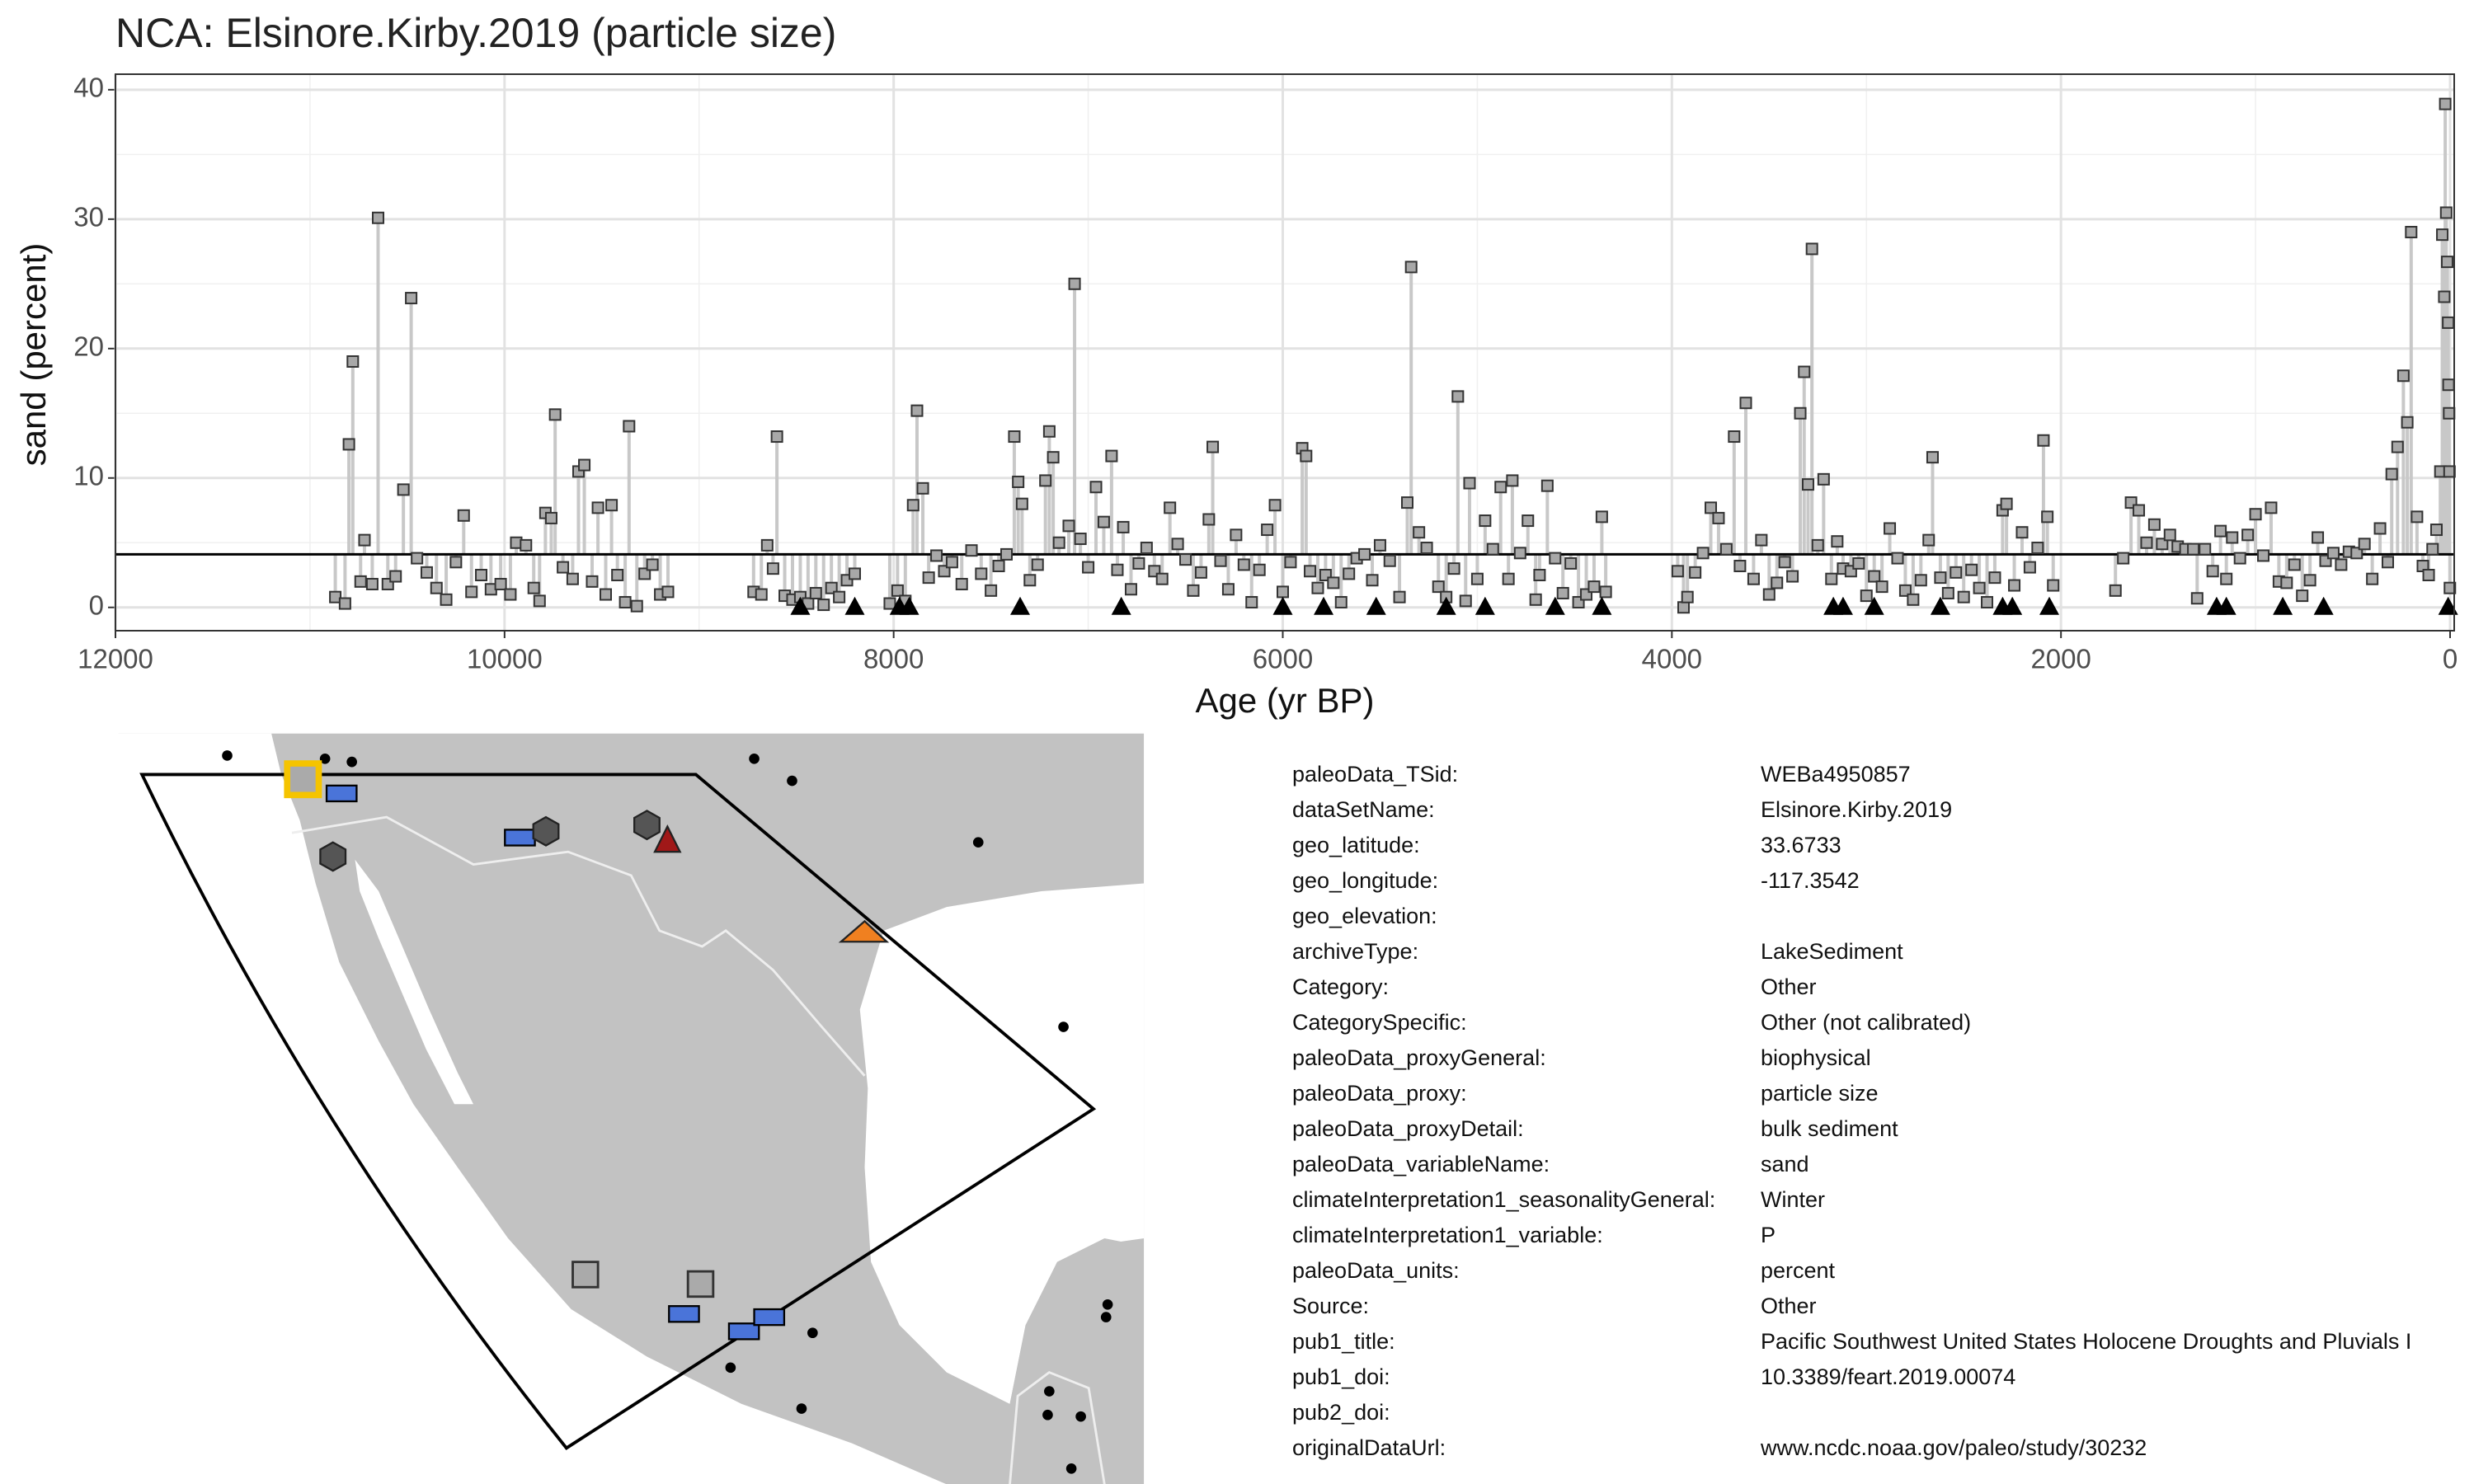 The height and width of the screenshot is (1484, 2474). What do you see at coordinates (1836, 774) in the screenshot?
I see `meta-value: WEBa4950857` at bounding box center [1836, 774].